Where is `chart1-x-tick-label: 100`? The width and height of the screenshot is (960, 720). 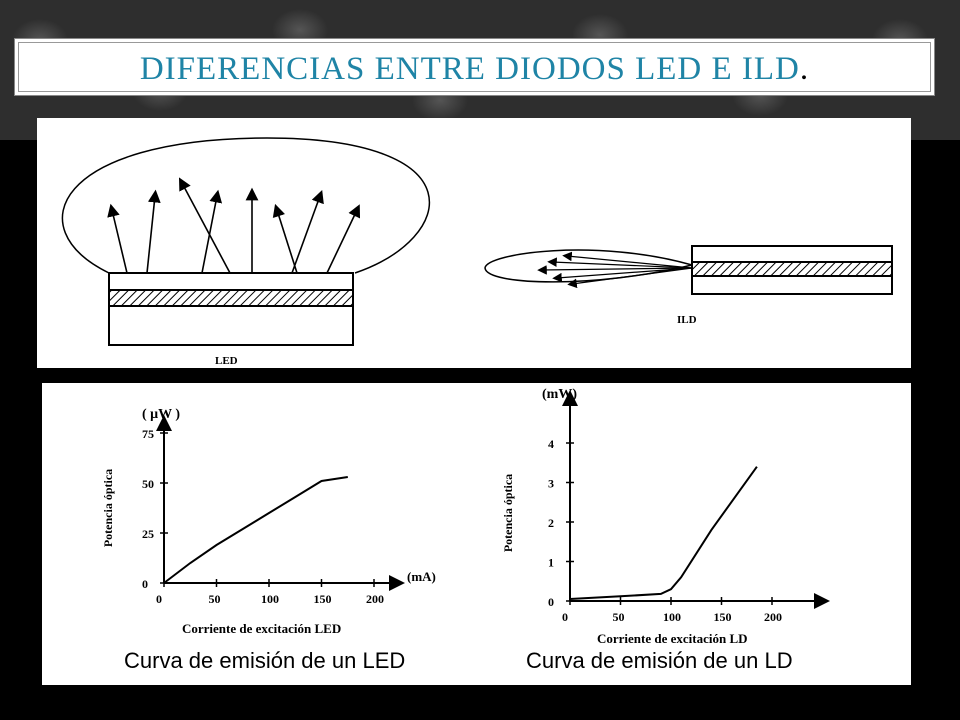 chart1-x-tick-label: 100 is located at coordinates (270, 599).